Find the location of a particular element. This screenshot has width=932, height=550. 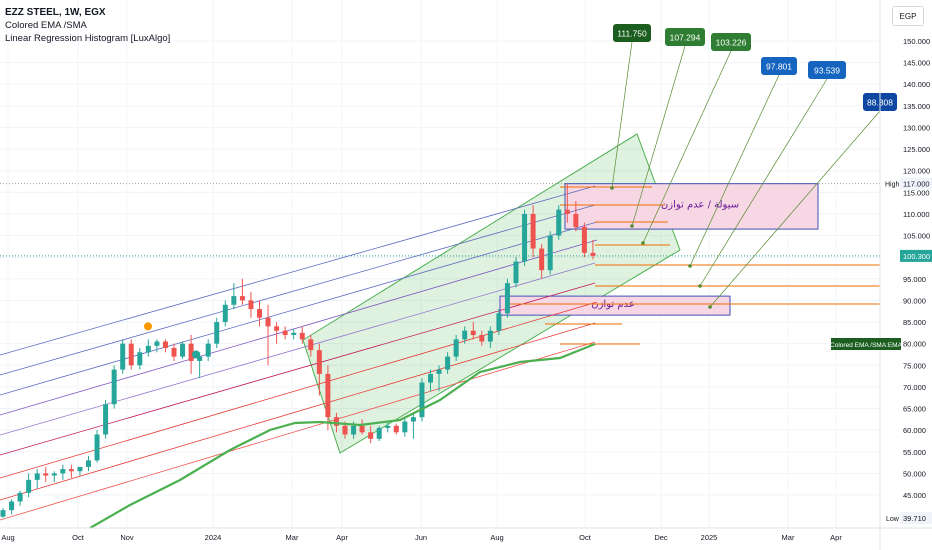

y-tick-label: 50.000 is located at coordinates (914, 473).